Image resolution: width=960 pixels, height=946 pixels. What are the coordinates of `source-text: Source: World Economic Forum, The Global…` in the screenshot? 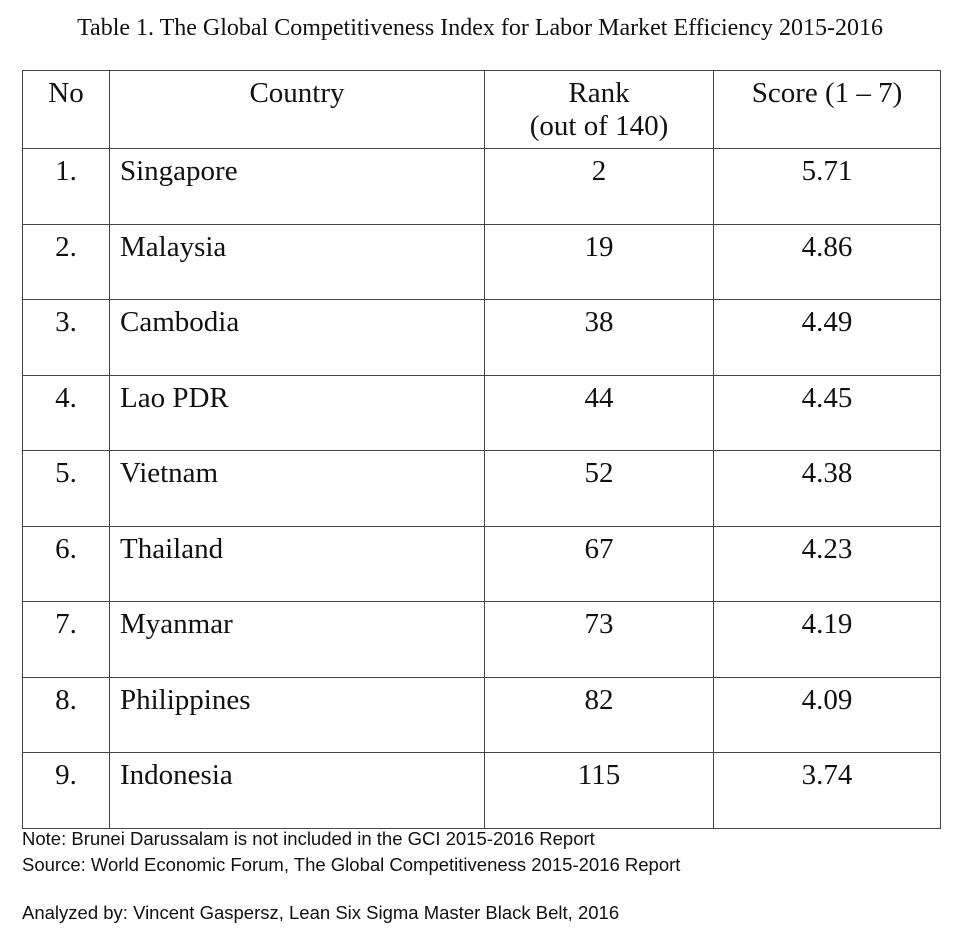 It's located at (351, 864).